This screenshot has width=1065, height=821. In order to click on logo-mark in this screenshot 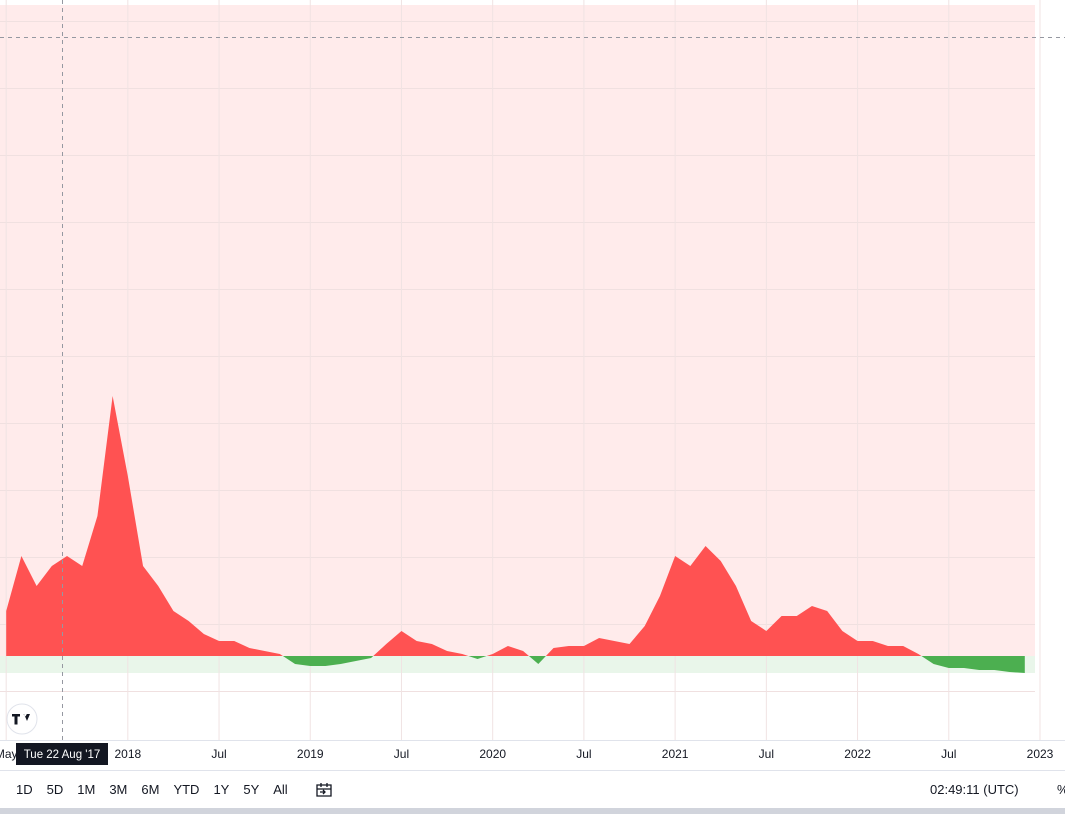, I will do `click(21, 719)`.